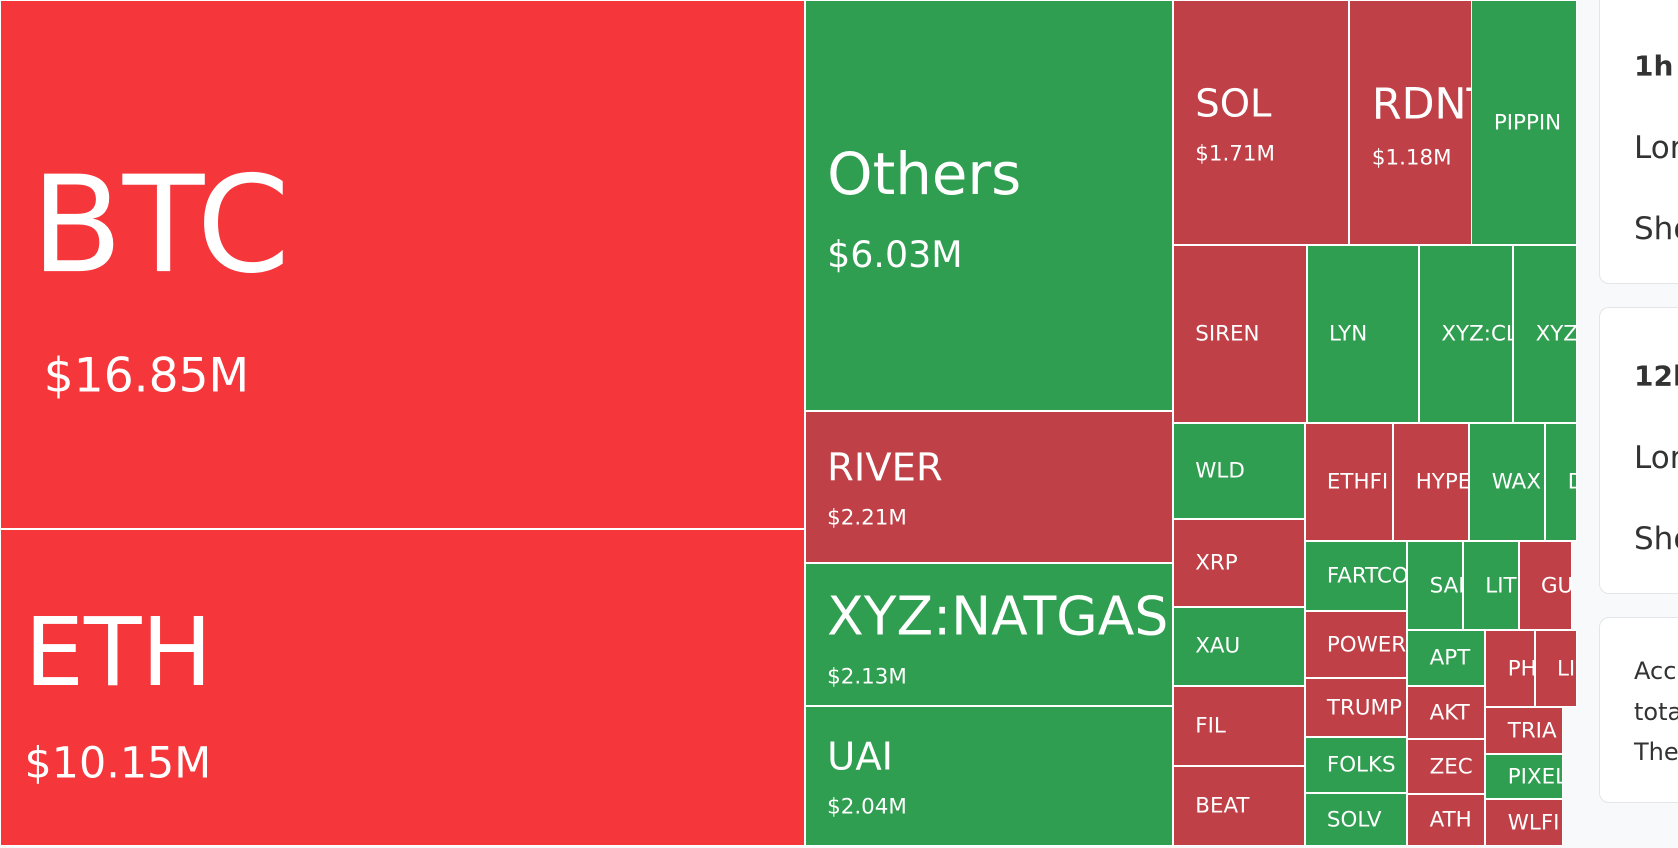 The height and width of the screenshot is (848, 1678). I want to click on info-card: 12h Lon Sho, so click(1638, 450).